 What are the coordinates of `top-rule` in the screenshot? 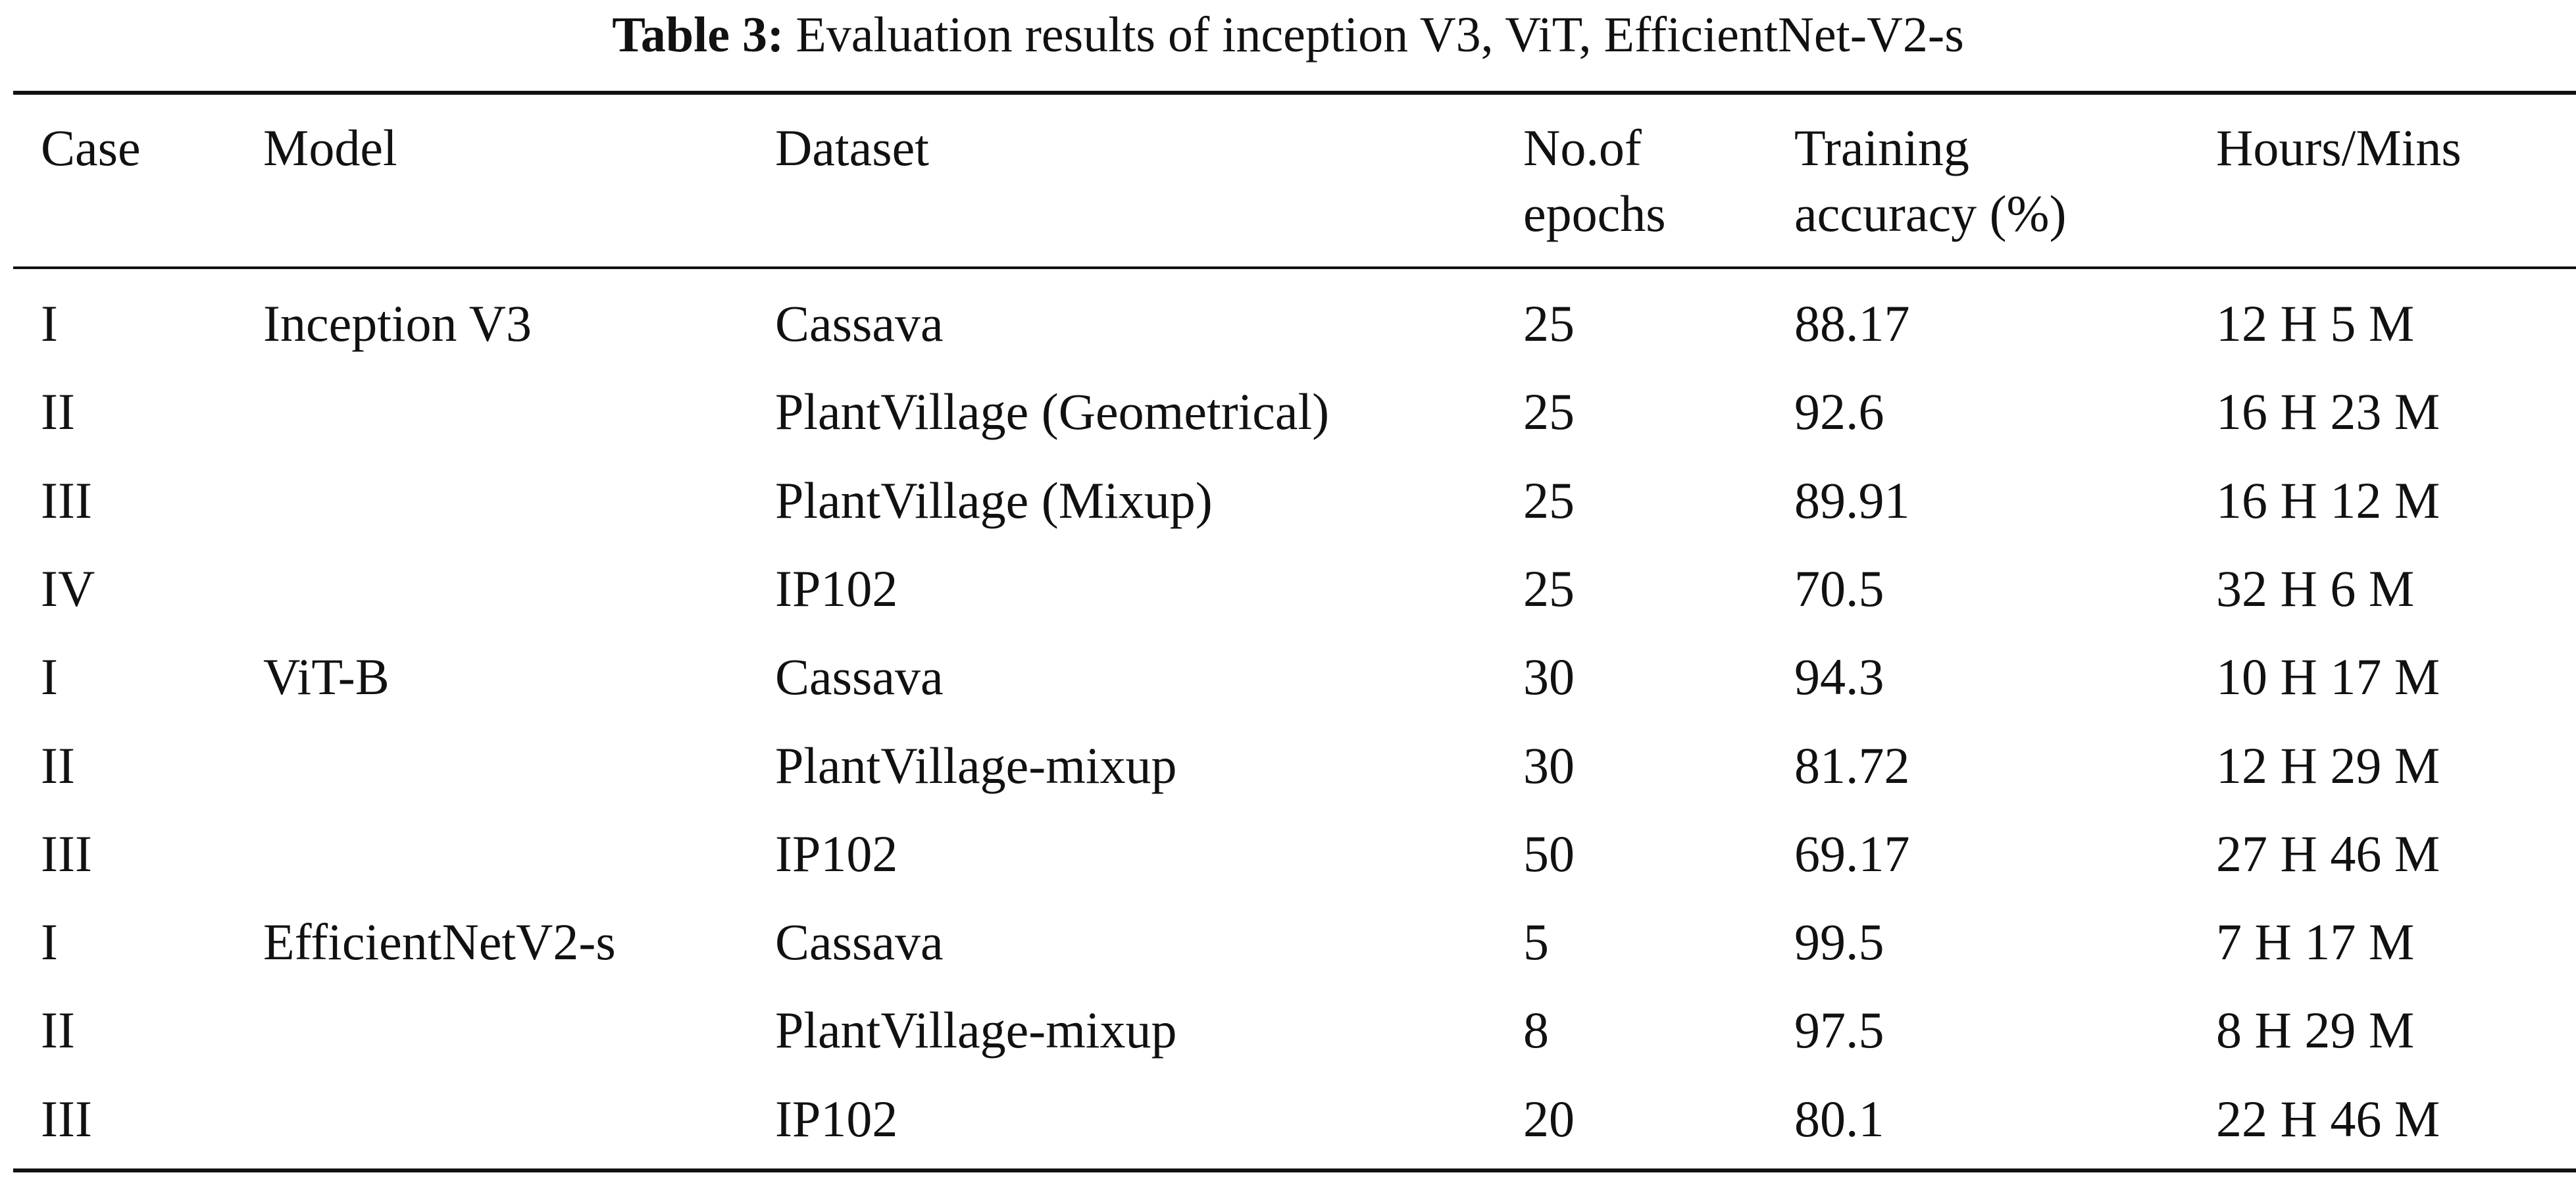 It's located at (1294, 93).